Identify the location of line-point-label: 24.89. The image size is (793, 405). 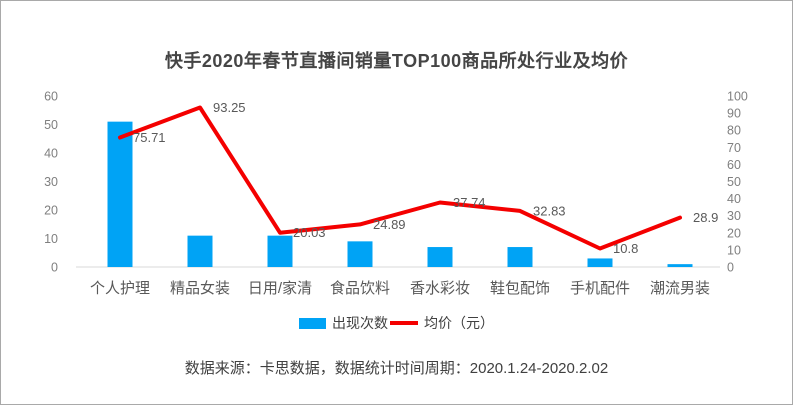
(389, 224).